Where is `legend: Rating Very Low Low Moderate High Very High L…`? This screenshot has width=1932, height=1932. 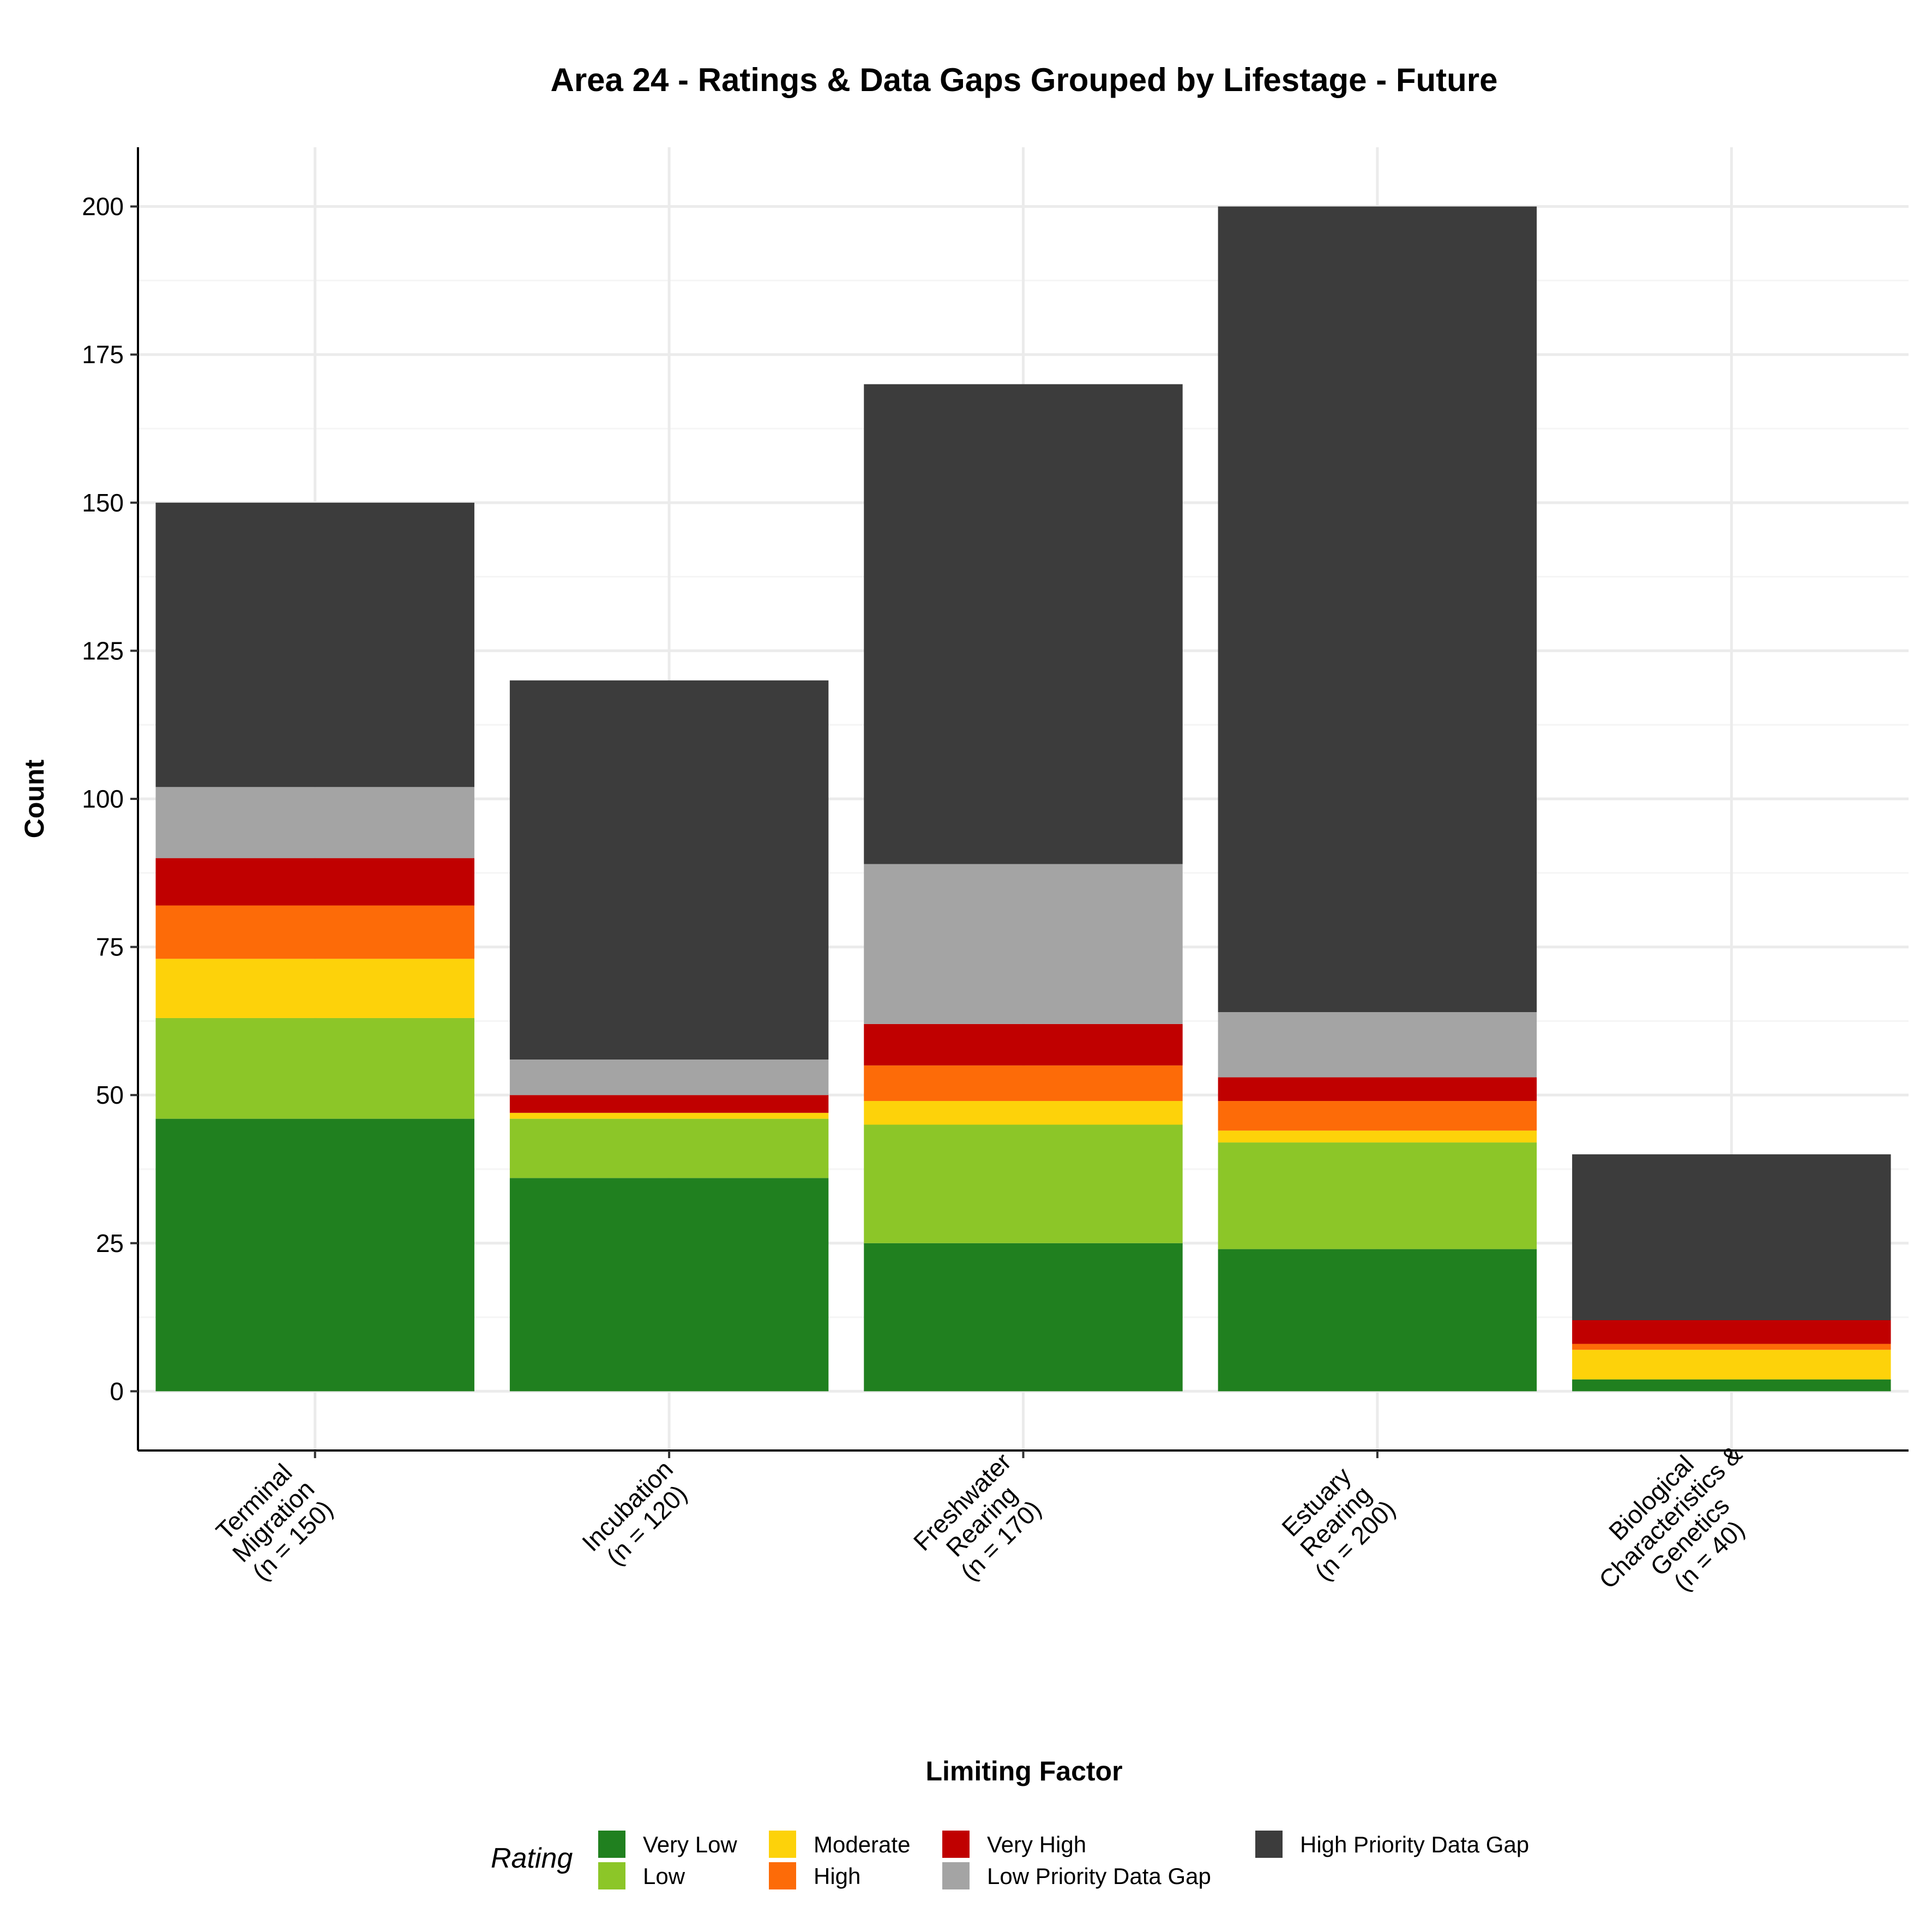 legend: Rating Very Low Low Moderate High Very High L… is located at coordinates (1010, 1860).